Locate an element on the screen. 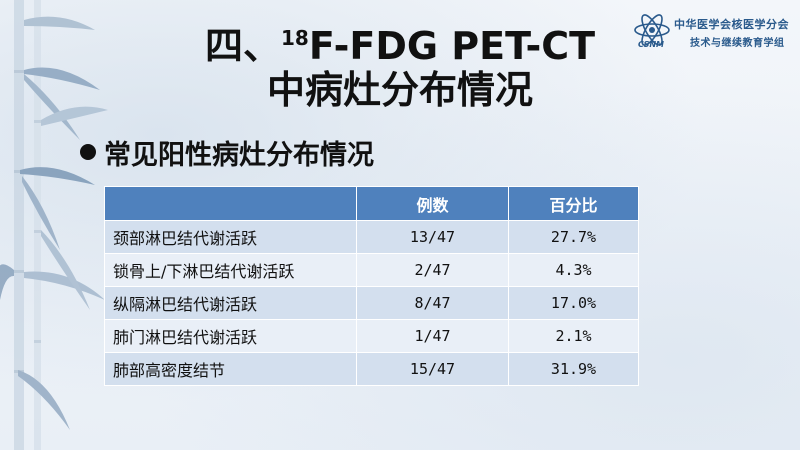  table-row: 肺部高密度结节 15/47 31.9% is located at coordinates (371, 369).